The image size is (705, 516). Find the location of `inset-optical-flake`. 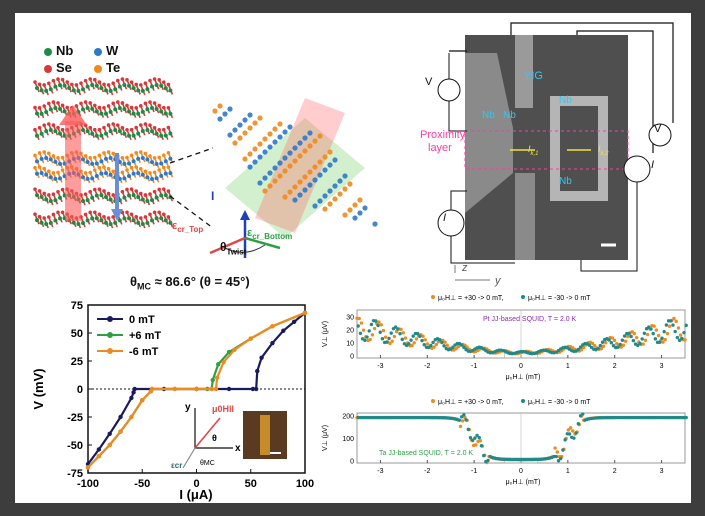

inset-optical-flake is located at coordinates (265, 435).